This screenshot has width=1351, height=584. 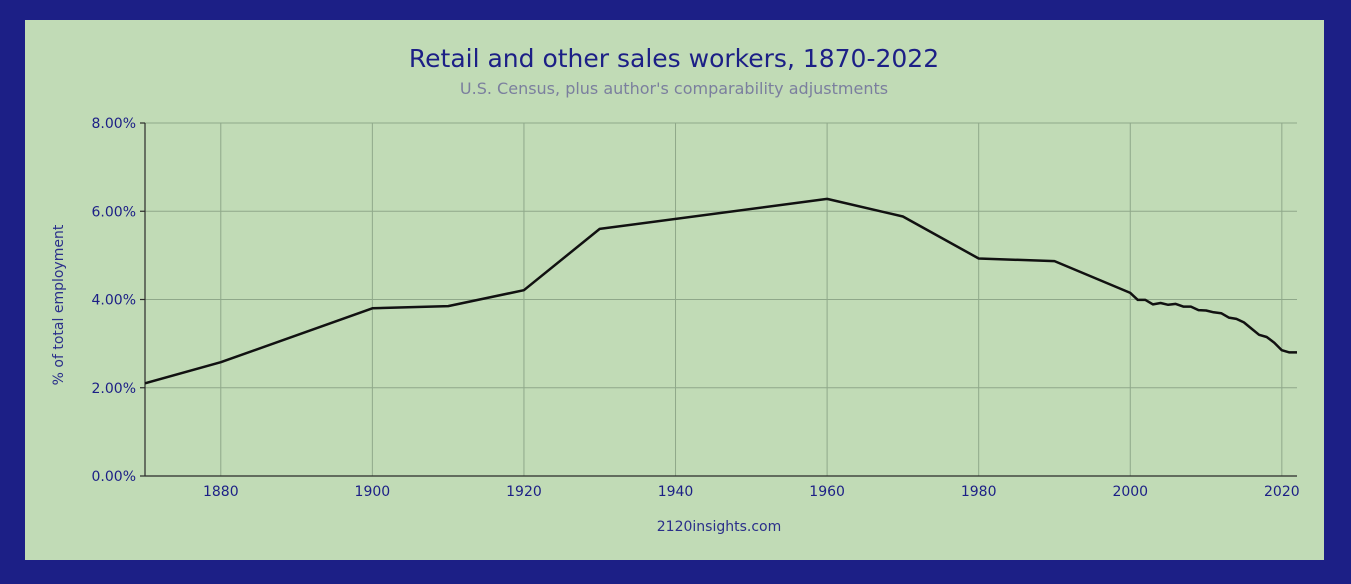 I want to click on y-tick-label: 2.00%, so click(x=114, y=389).